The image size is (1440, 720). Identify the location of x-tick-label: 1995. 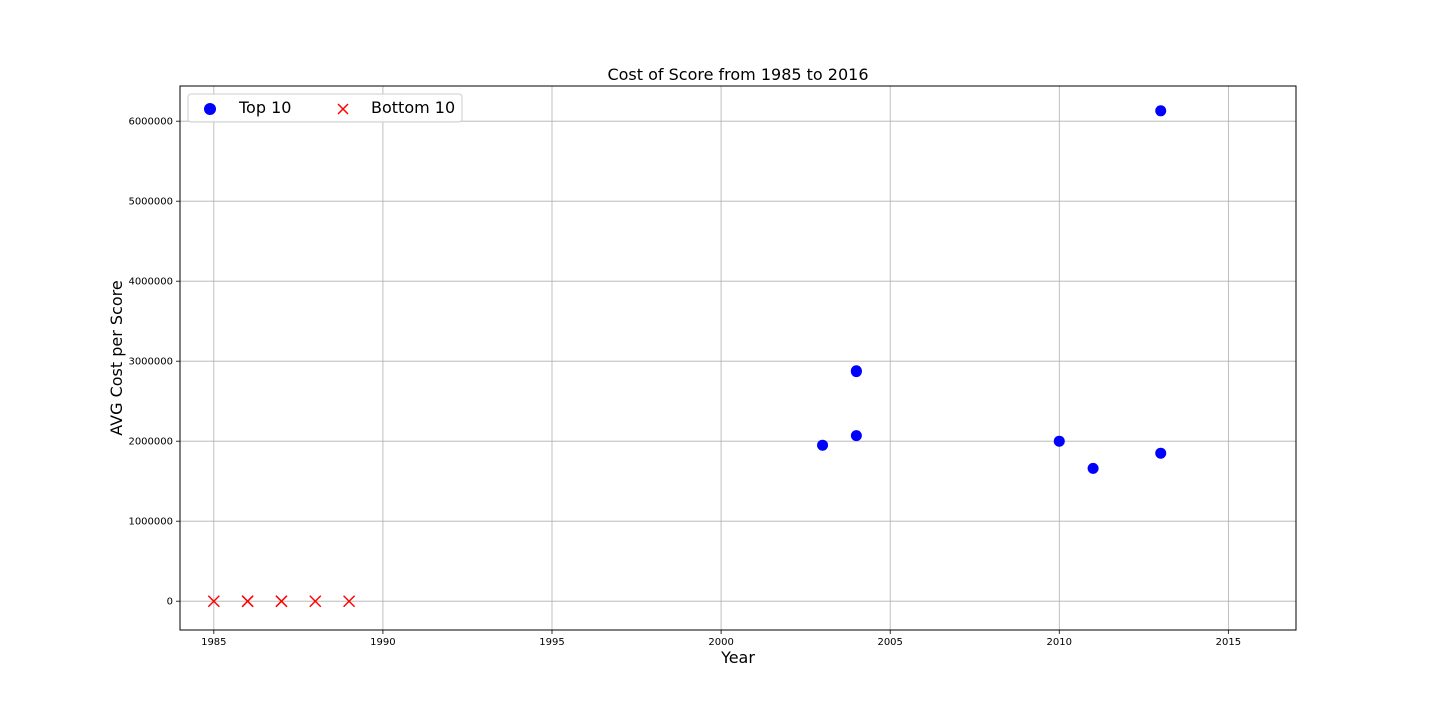
(551, 642).